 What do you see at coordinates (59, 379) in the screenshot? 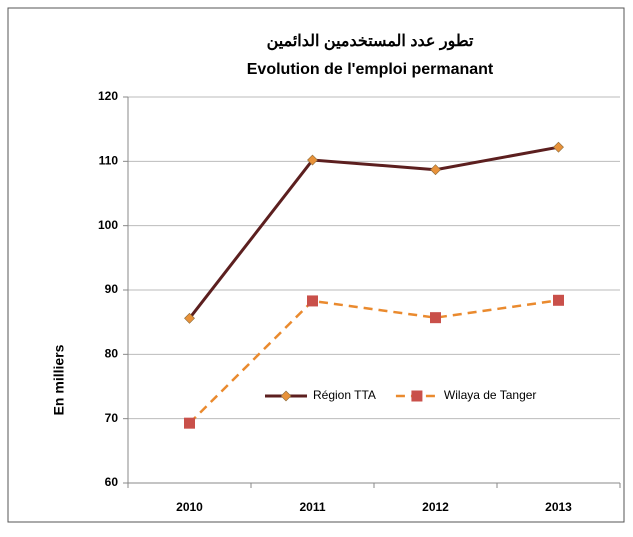
I see `y-axis-label: En milliers` at bounding box center [59, 379].